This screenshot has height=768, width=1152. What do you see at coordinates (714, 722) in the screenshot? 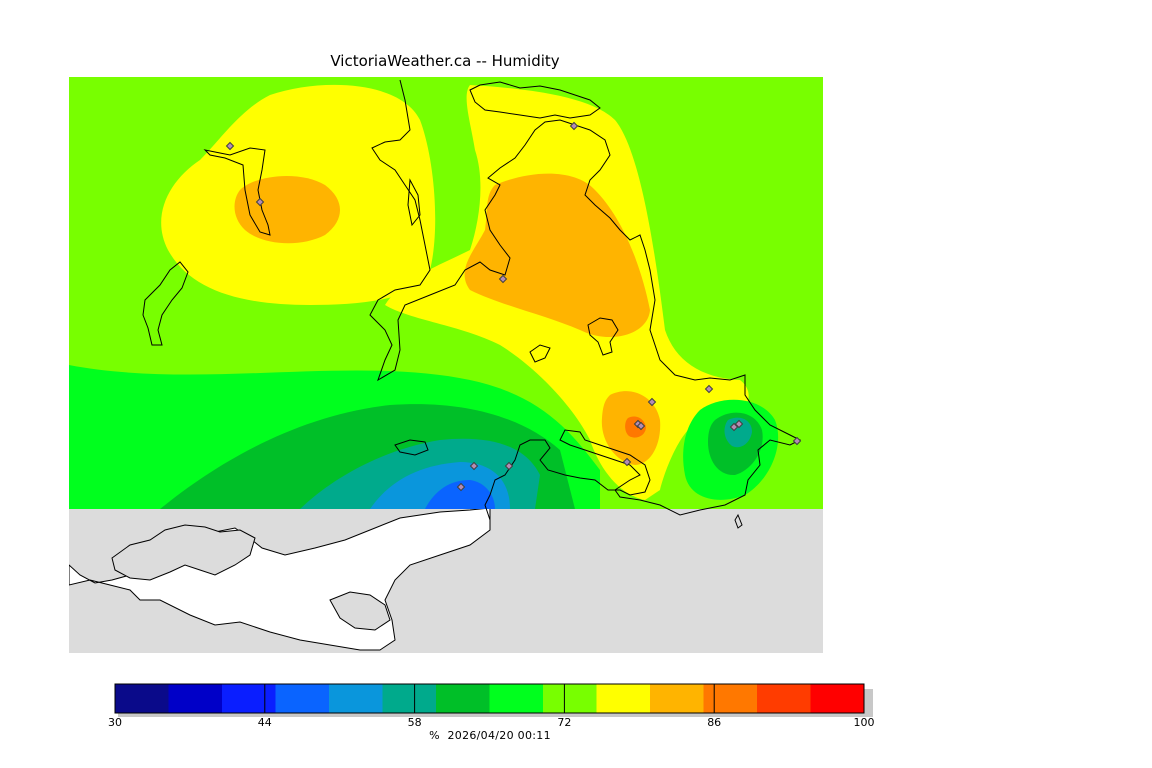
I see `legend-tick-label-4: 86` at bounding box center [714, 722].